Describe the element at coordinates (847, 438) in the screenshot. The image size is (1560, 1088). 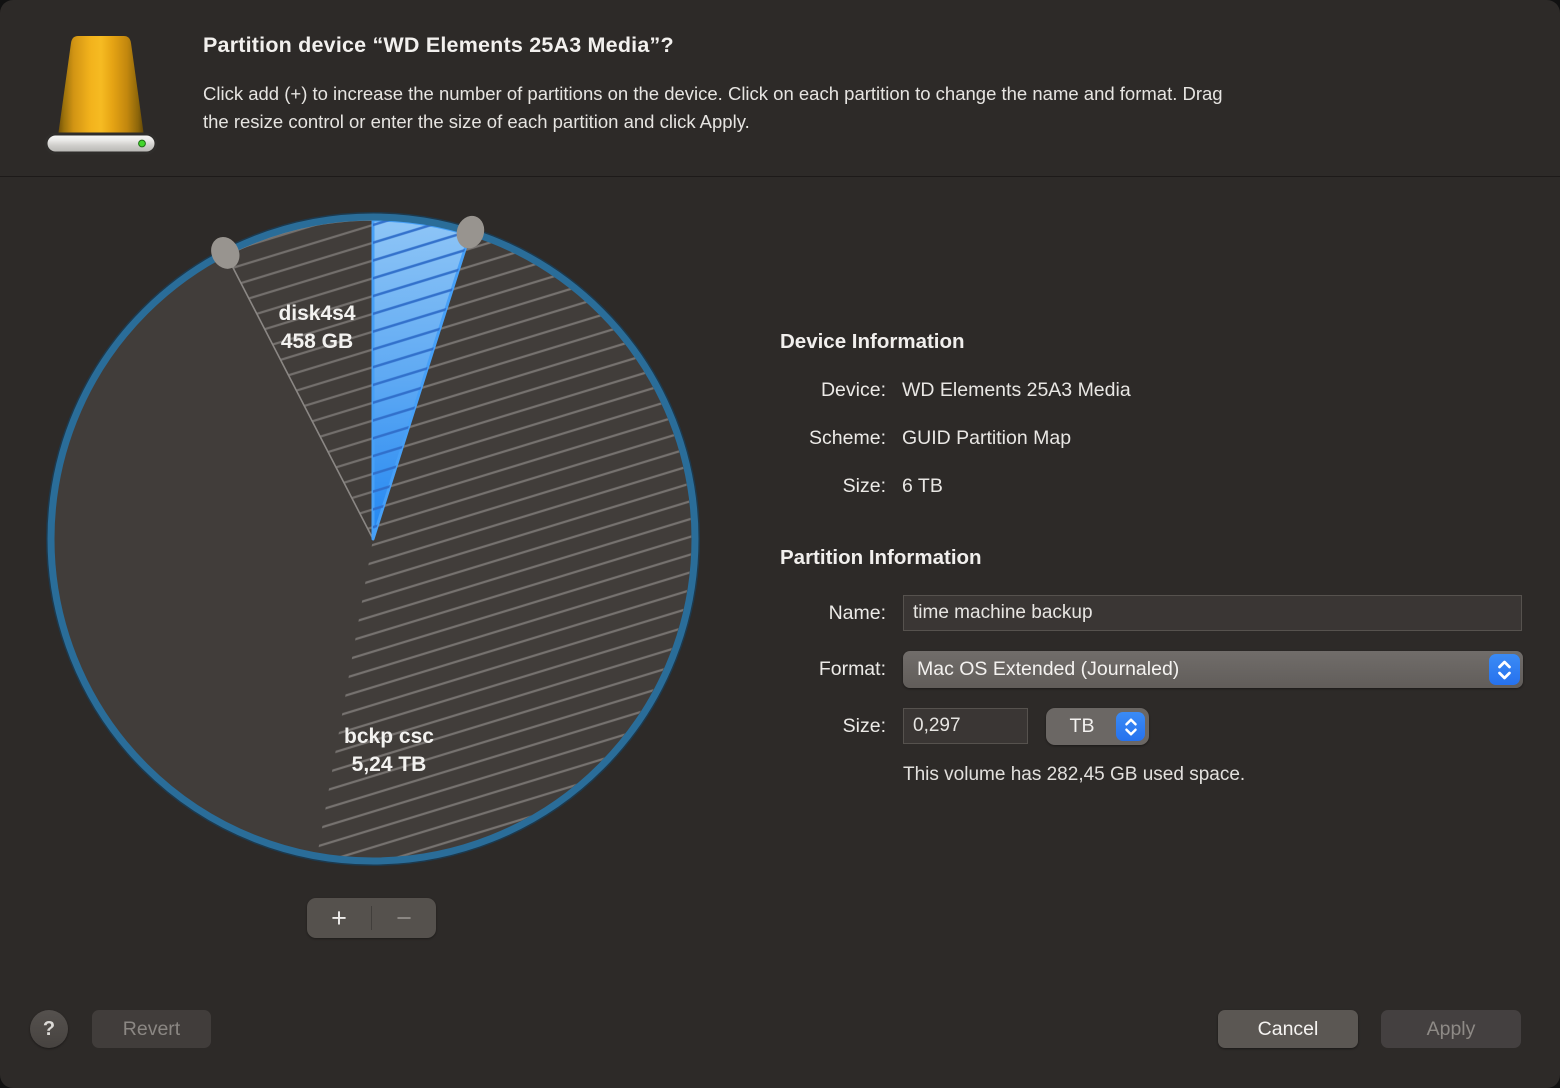
I see `scheme-label: Scheme:` at that location.